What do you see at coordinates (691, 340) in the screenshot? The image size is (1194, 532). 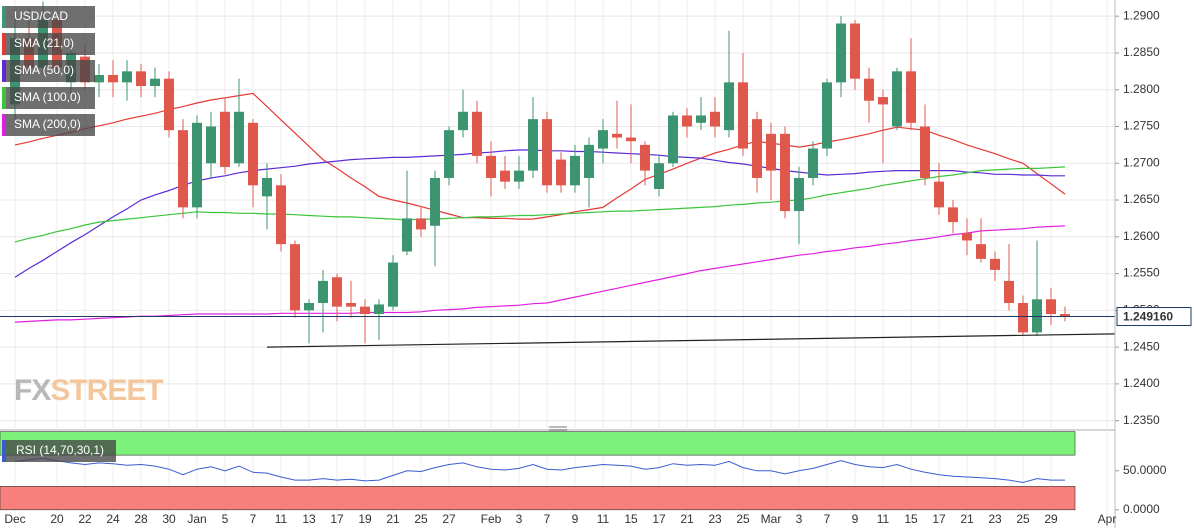 I see `trendline` at bounding box center [691, 340].